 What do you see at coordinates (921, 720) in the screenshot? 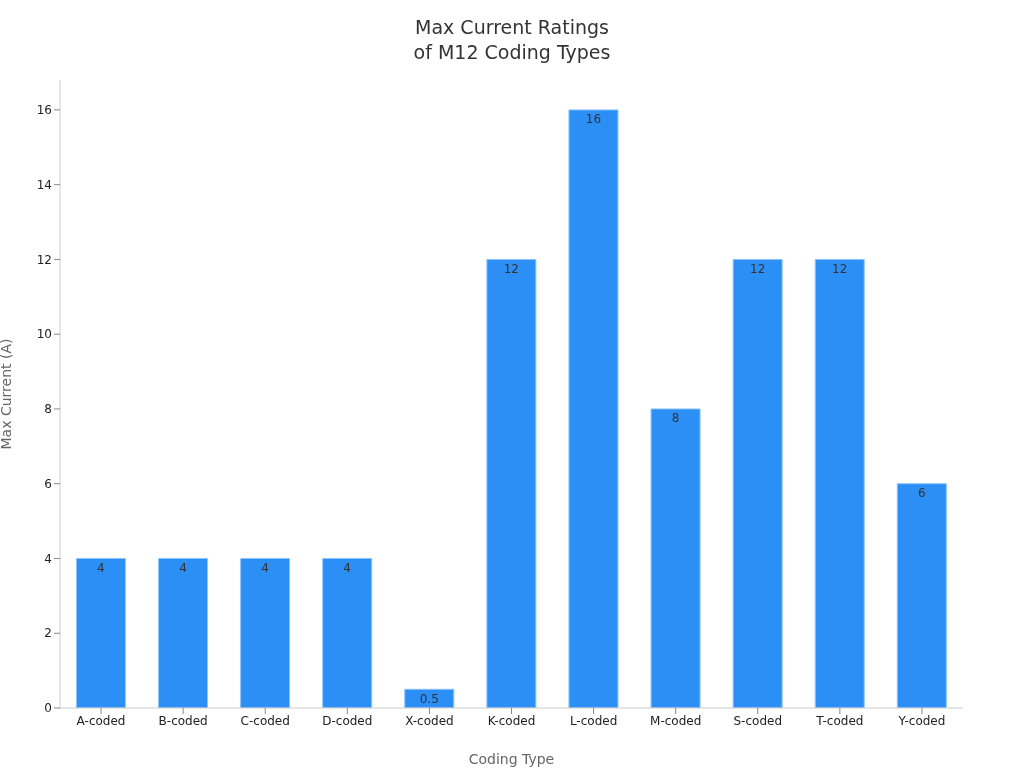
I see `x-tick-label: Y-coded` at bounding box center [921, 720].